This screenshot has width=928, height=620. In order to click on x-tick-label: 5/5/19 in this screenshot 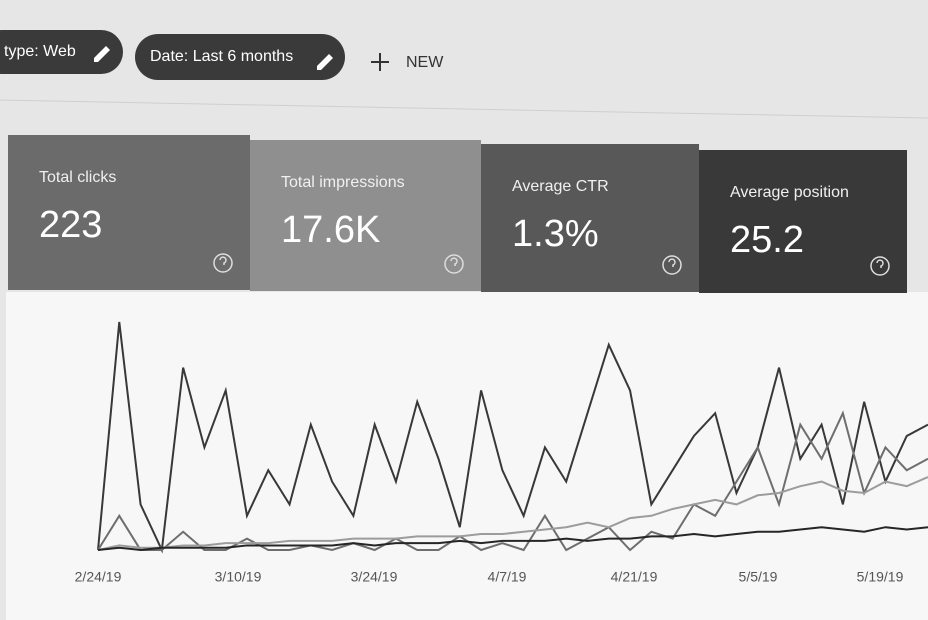, I will do `click(758, 577)`.